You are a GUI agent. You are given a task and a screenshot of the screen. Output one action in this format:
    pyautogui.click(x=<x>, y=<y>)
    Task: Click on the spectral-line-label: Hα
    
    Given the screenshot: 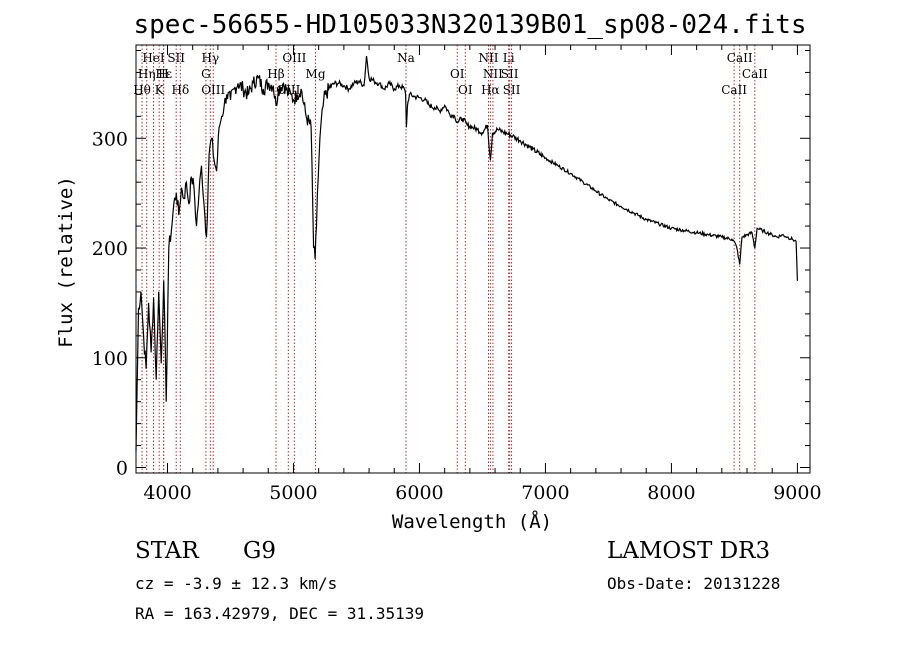 What is the action you would take?
    pyautogui.click(x=490, y=90)
    